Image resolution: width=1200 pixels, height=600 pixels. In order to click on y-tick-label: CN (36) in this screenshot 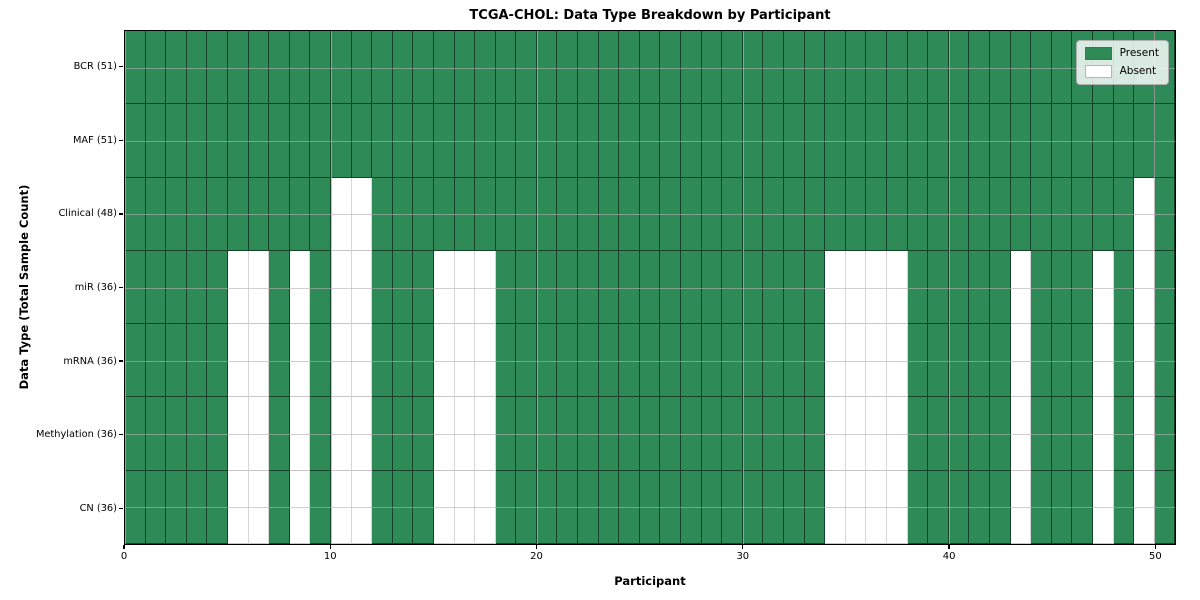, I will do `click(98, 508)`.